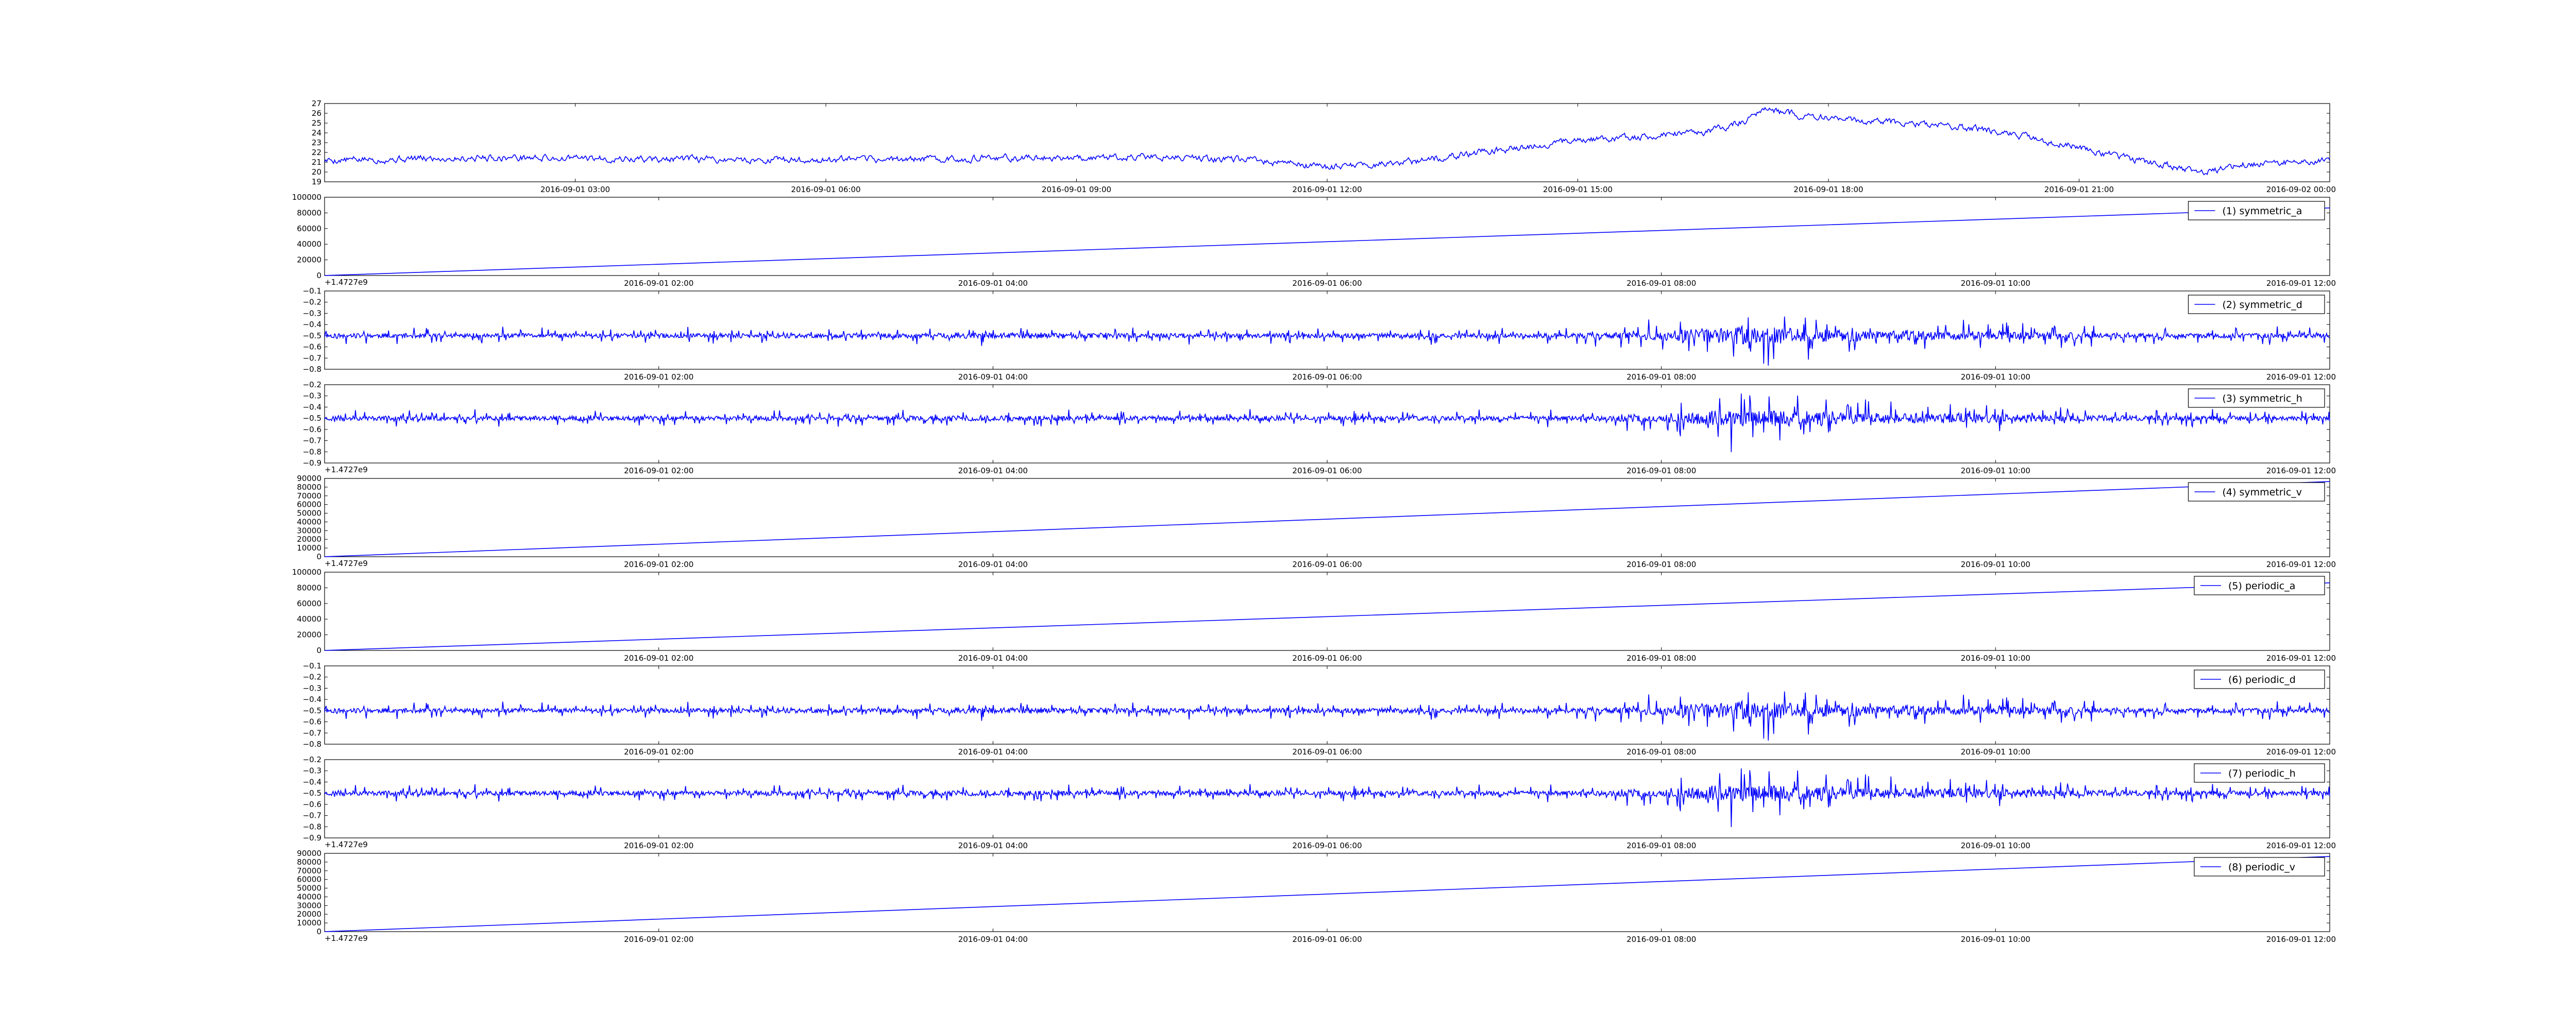  I want to click on series-line-periodic_d, so click(1327, 716).